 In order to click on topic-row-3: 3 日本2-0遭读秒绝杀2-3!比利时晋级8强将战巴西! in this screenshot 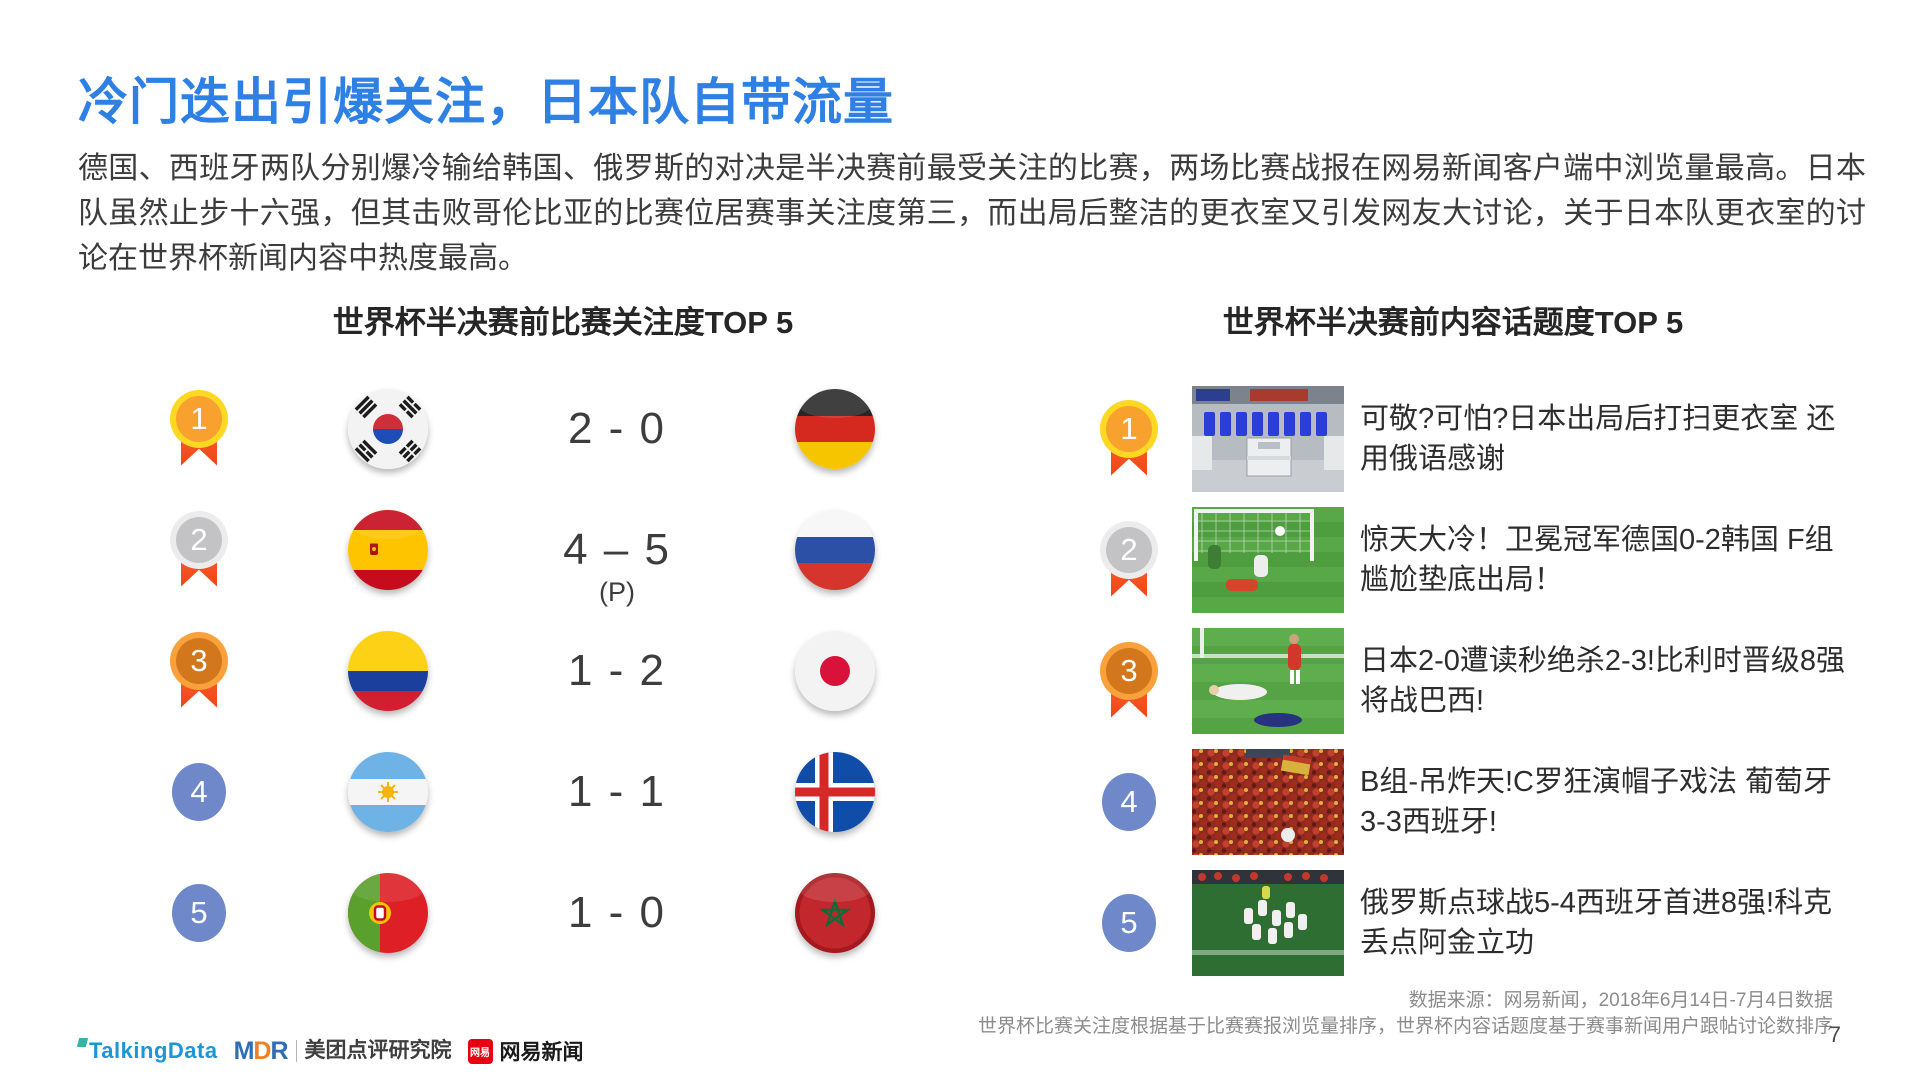, I will do `click(1482, 680)`.